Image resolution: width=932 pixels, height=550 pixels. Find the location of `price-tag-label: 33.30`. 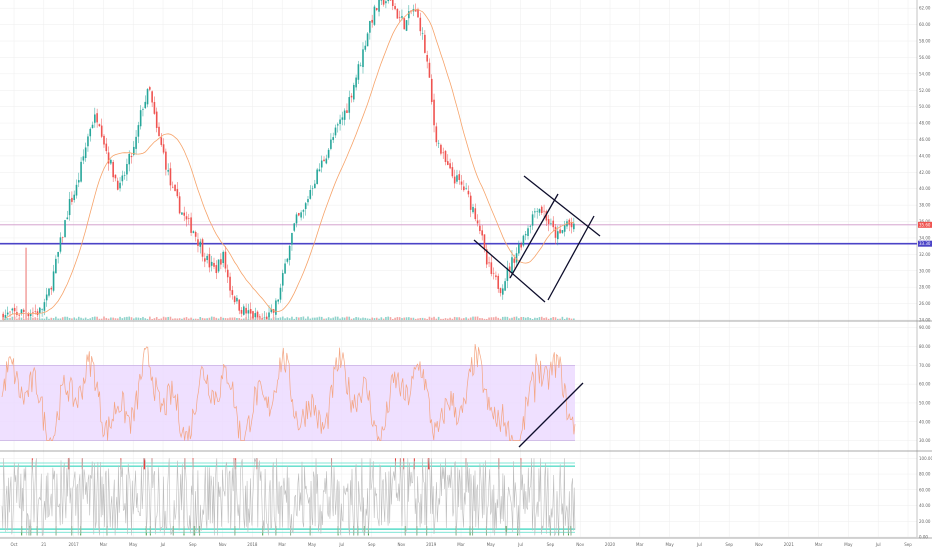

price-tag-label: 33.30 is located at coordinates (925, 243).